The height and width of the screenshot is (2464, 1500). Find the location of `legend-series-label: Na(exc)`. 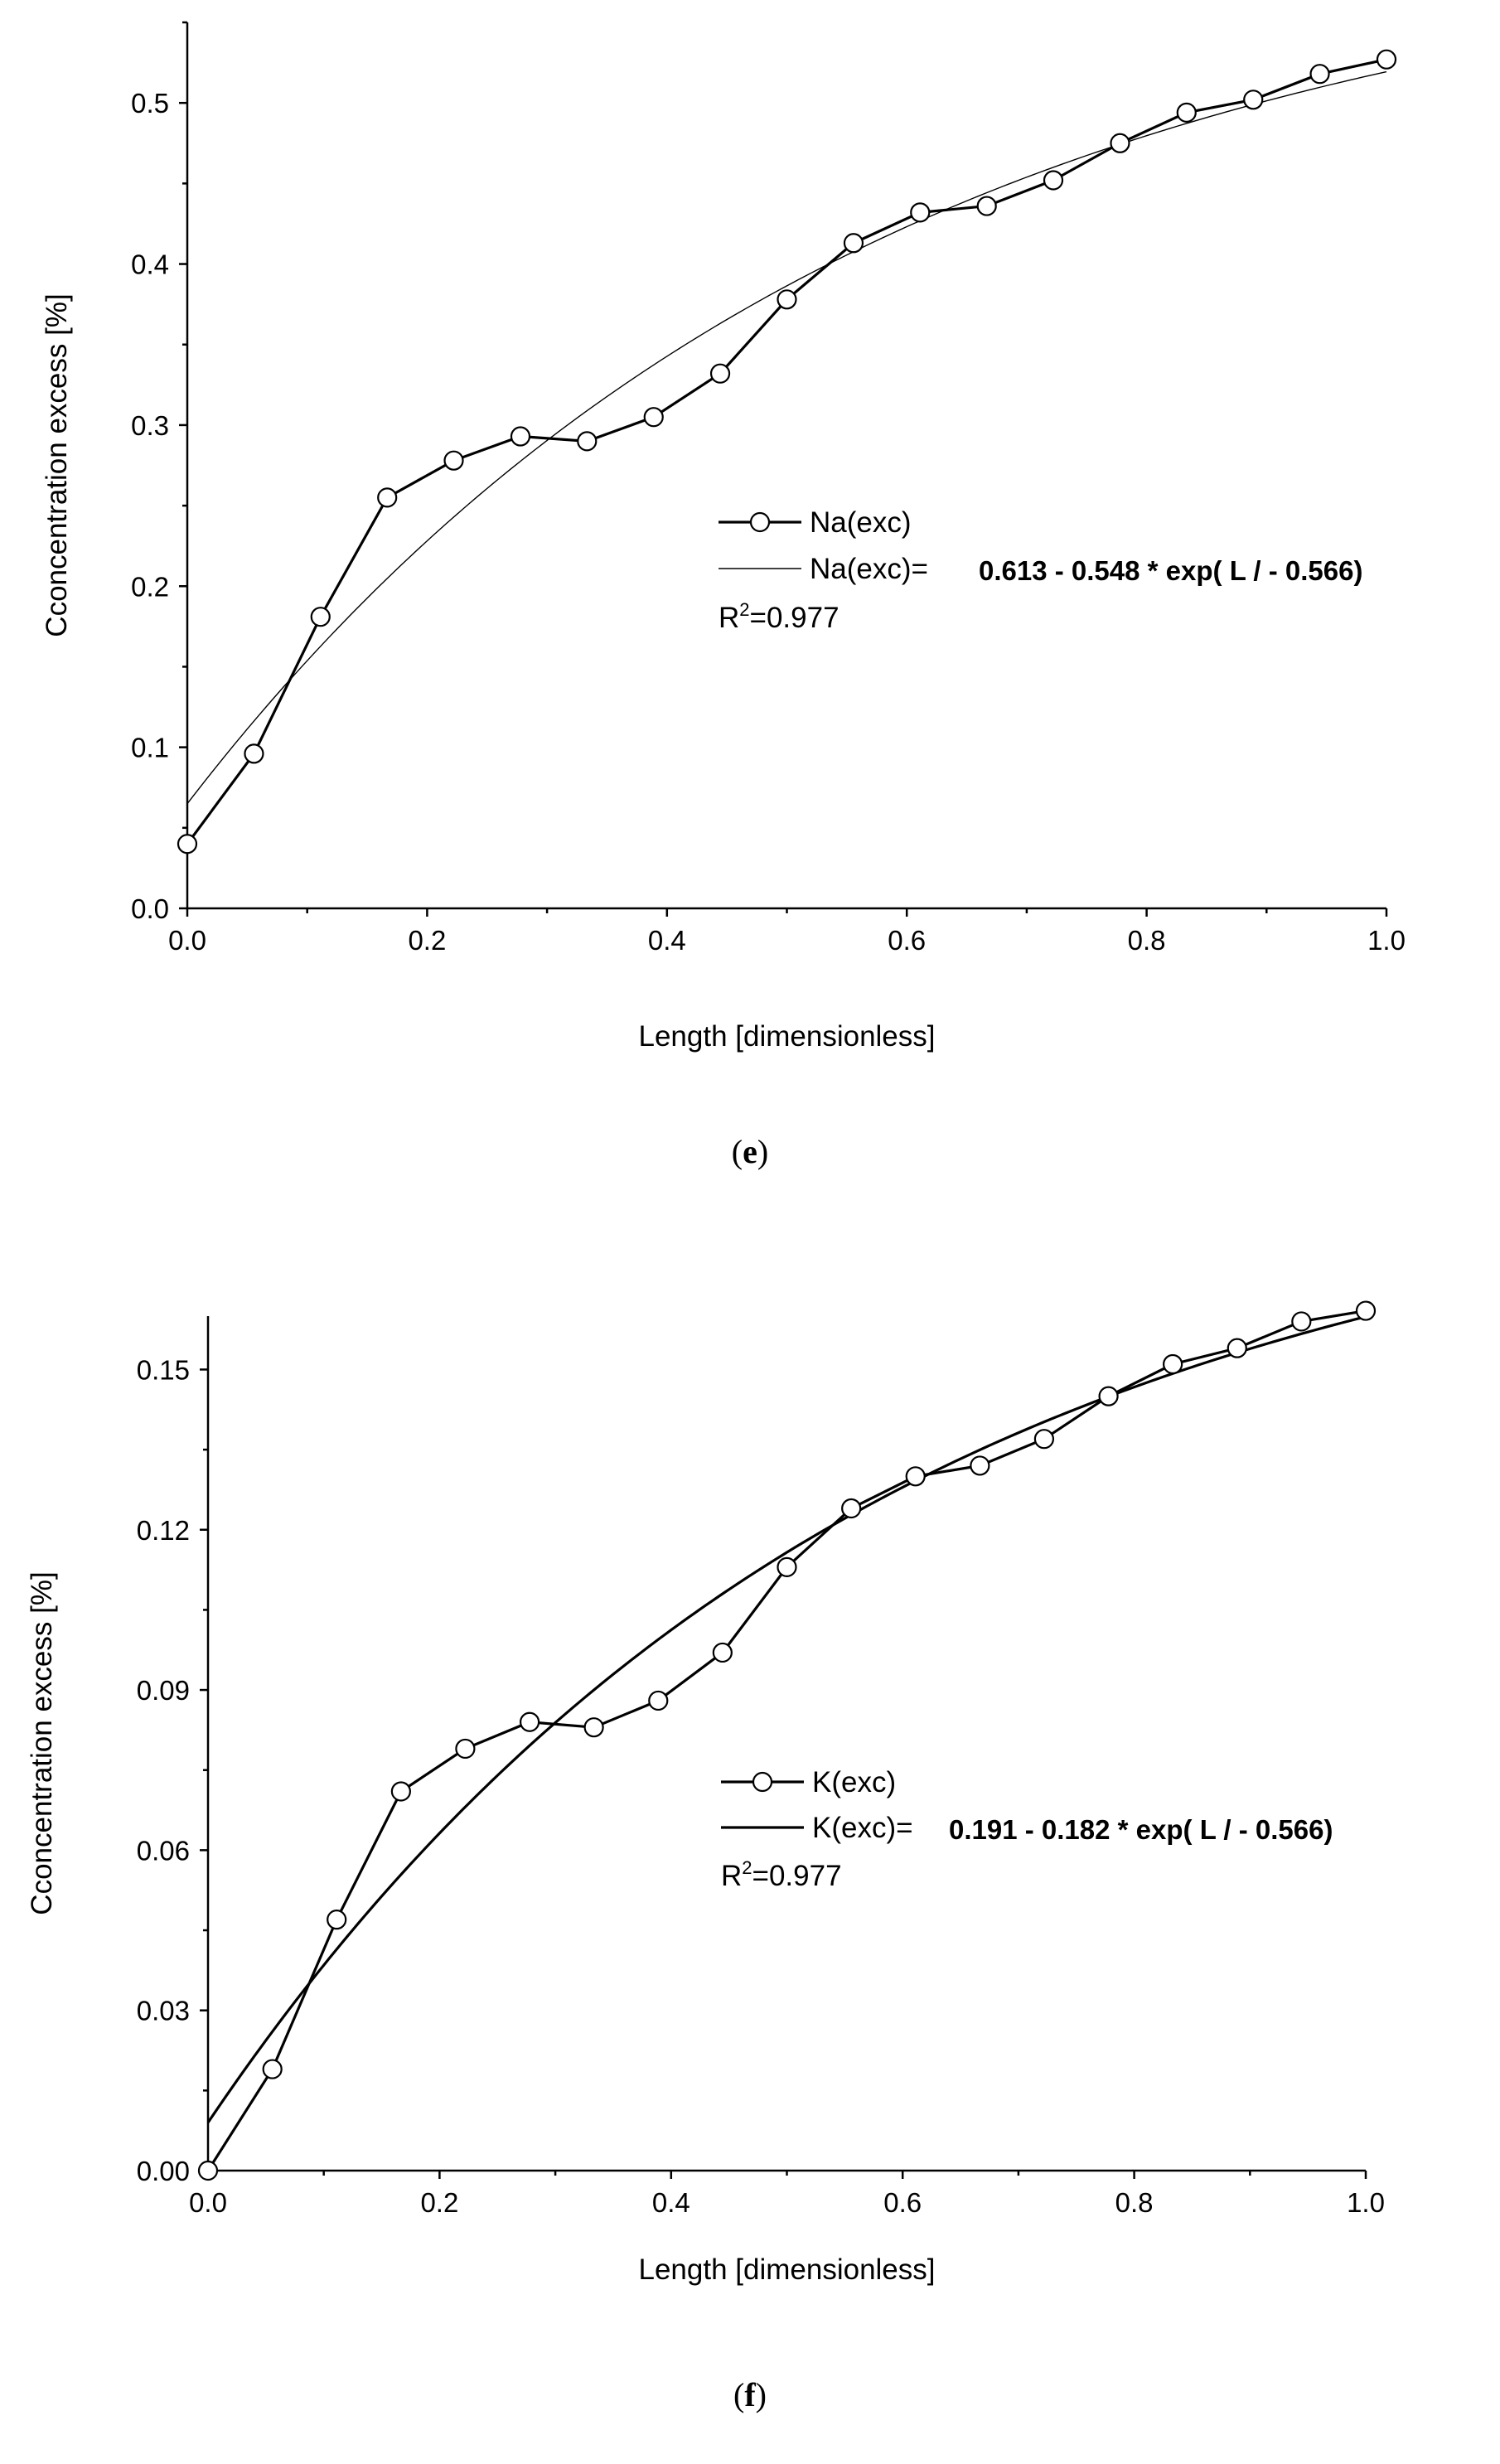

legend-series-label: Na(exc) is located at coordinates (861, 522).